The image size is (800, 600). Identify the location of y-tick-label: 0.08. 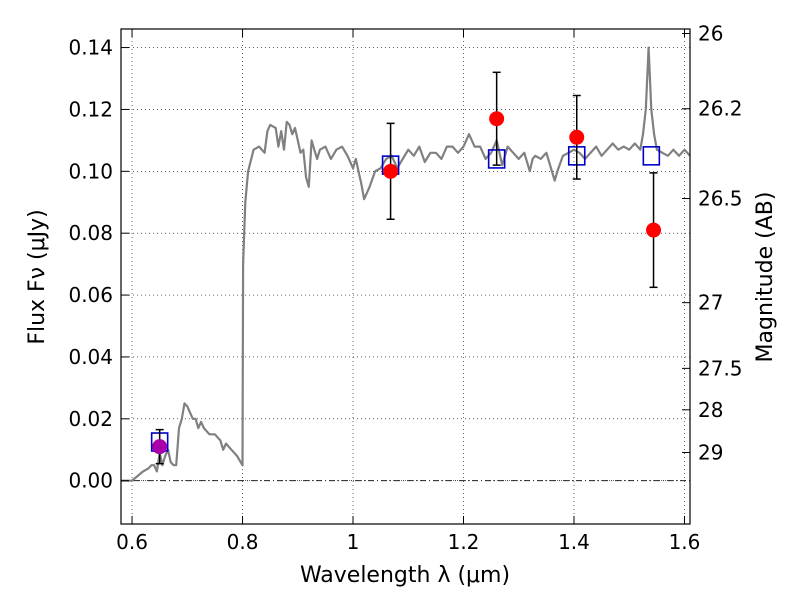
(90, 233).